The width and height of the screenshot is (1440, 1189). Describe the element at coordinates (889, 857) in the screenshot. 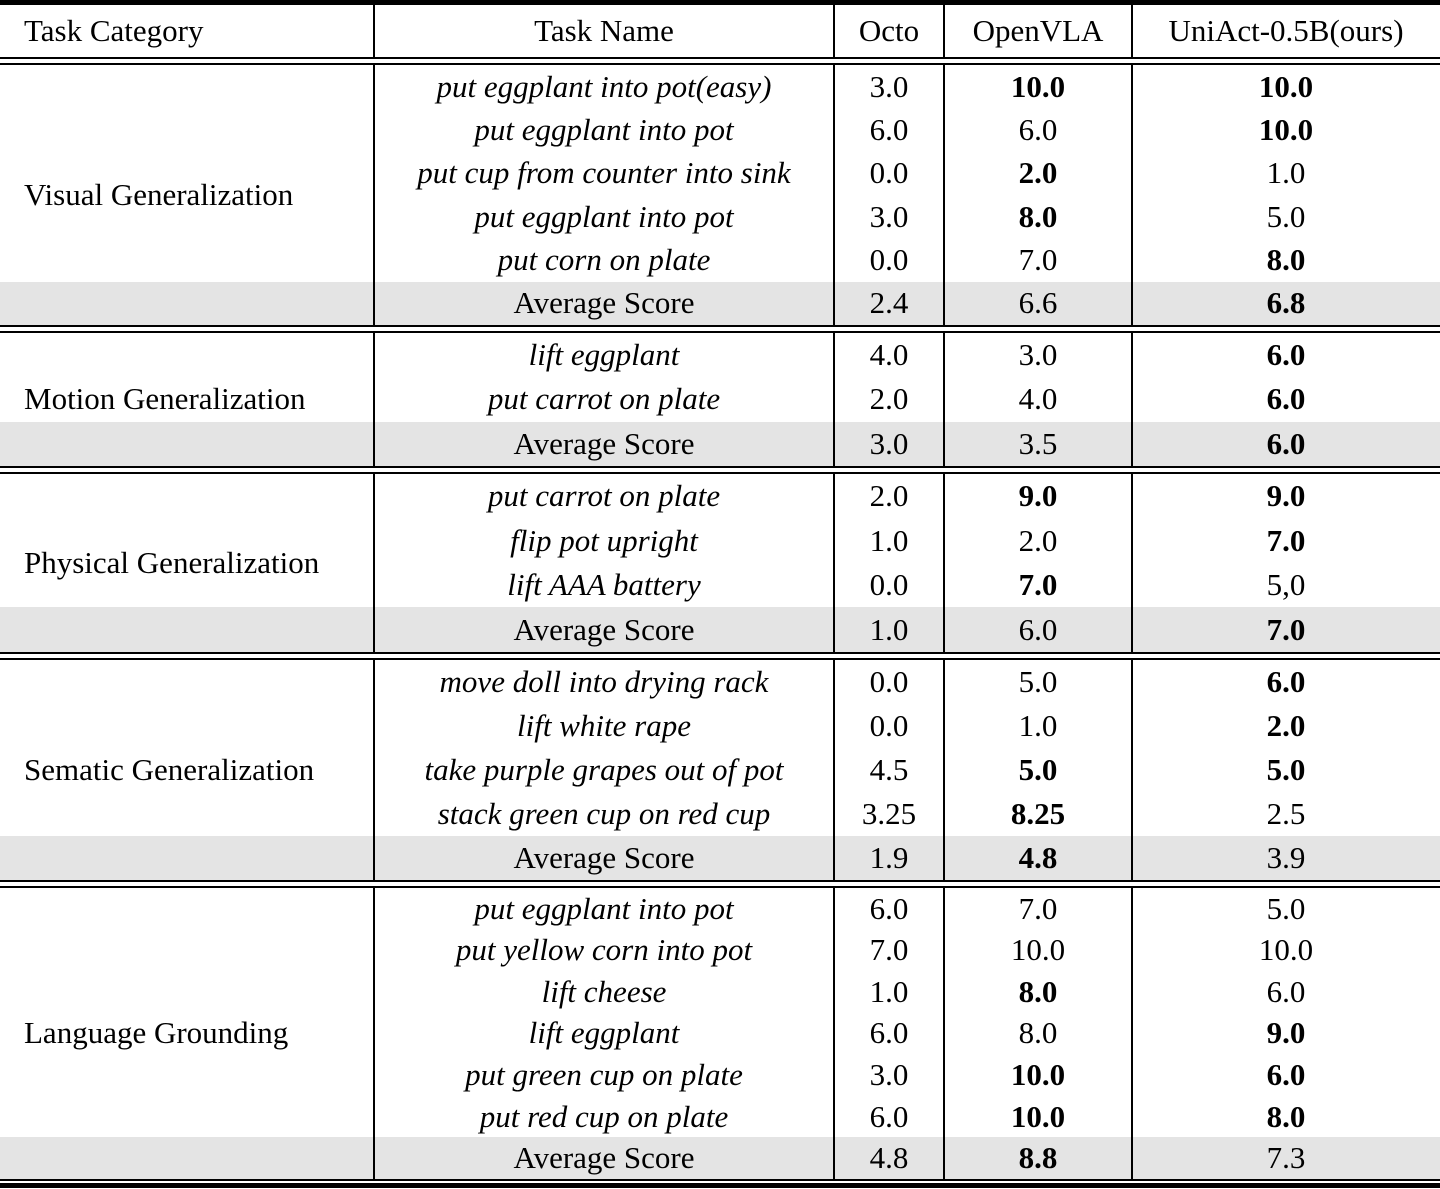

I see `average-octo: 1.9` at that location.